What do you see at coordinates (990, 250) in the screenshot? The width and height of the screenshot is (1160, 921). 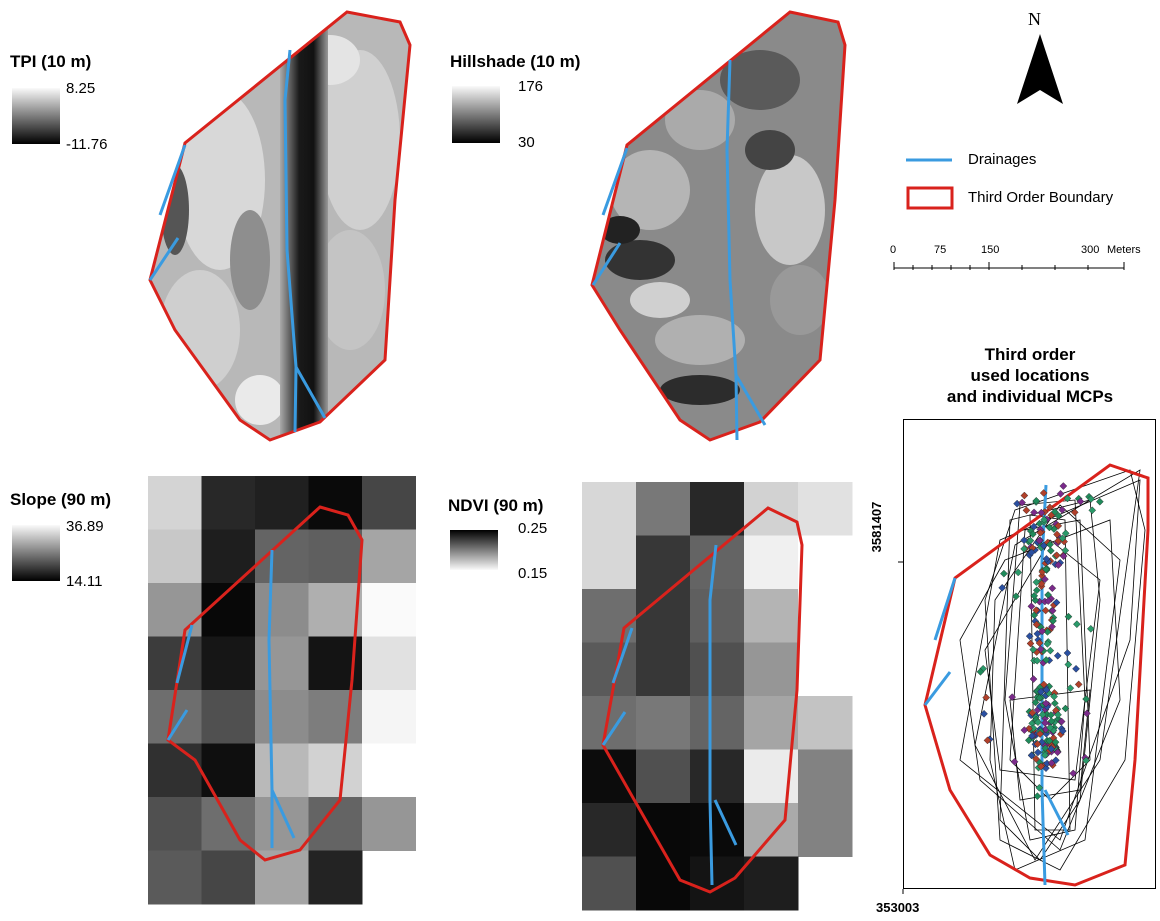 I see `scale-tick-150: 150` at bounding box center [990, 250].